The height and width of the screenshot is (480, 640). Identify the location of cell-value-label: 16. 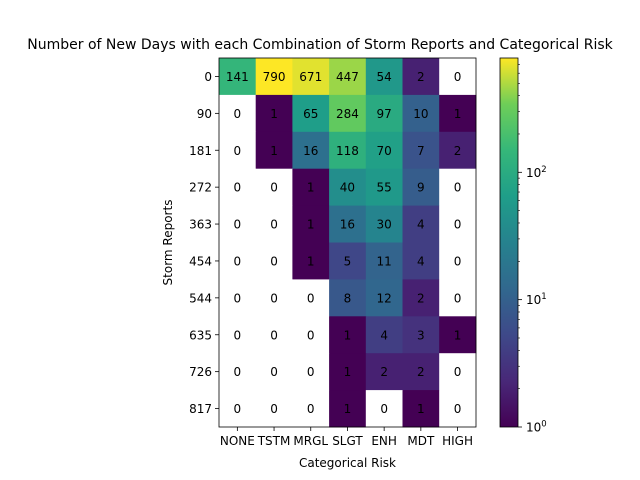
(347, 225).